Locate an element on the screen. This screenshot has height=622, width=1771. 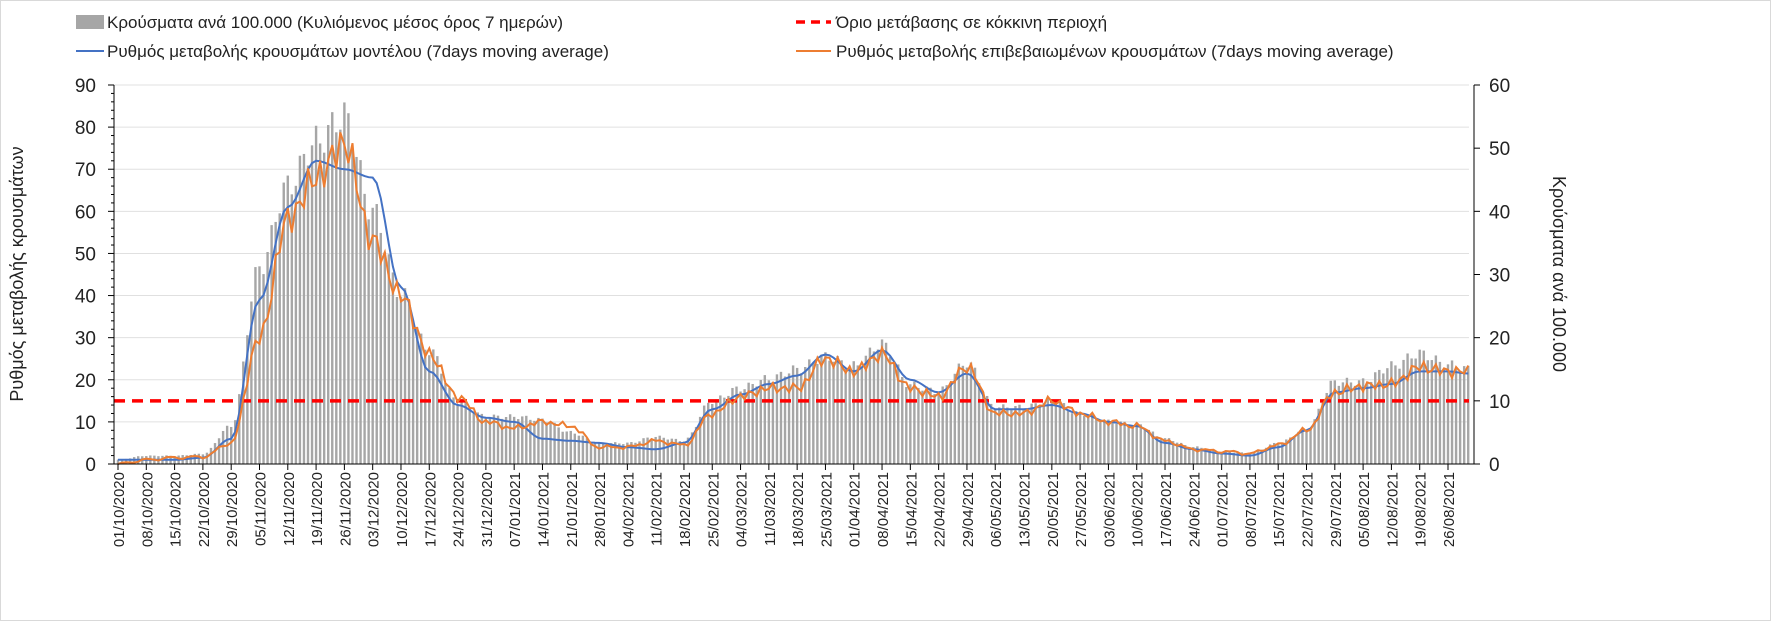
x-tick-label: 28/01/2021 is located at coordinates (600, 509).